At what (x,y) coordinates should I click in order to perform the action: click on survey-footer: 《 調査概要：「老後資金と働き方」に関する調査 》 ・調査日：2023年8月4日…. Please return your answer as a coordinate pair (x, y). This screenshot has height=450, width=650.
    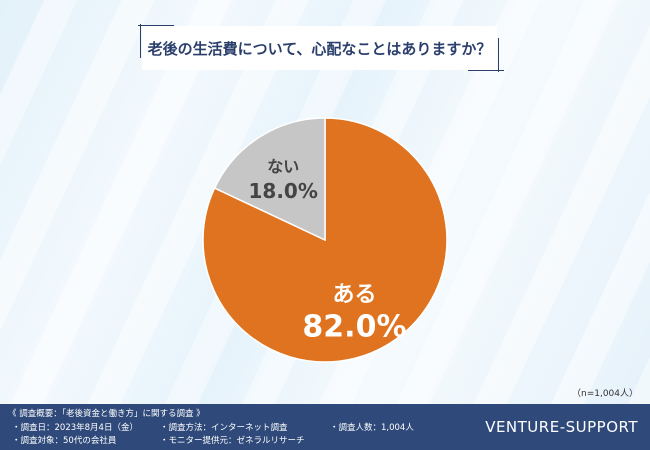
    Looking at the image, I should click on (325, 427).